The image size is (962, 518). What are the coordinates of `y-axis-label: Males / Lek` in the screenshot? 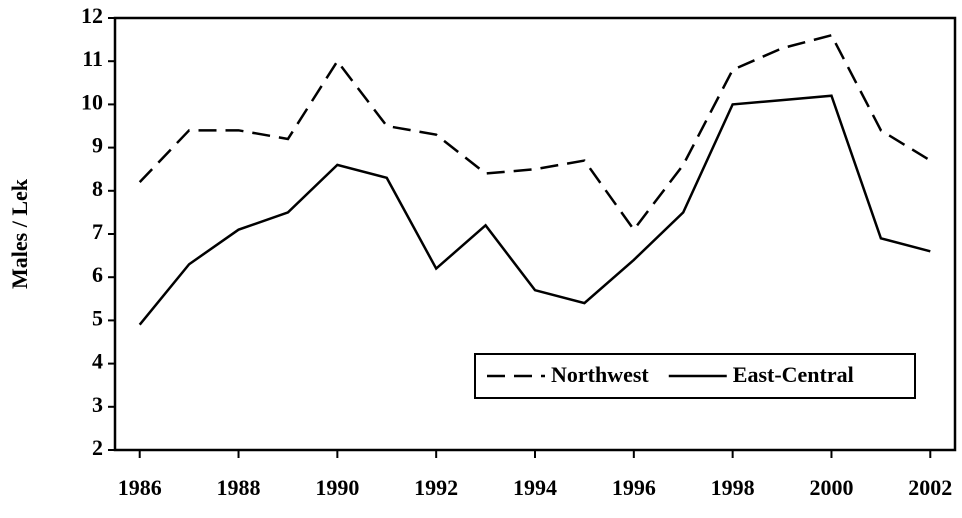 It's located at (19, 233).